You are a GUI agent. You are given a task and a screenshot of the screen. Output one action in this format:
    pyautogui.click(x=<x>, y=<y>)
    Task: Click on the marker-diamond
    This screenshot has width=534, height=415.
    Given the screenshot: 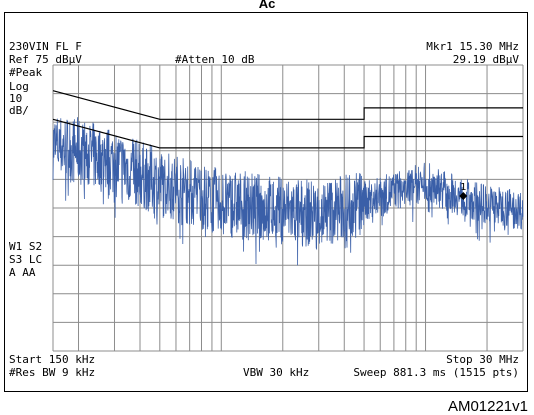 What is the action you would take?
    pyautogui.click(x=463, y=196)
    